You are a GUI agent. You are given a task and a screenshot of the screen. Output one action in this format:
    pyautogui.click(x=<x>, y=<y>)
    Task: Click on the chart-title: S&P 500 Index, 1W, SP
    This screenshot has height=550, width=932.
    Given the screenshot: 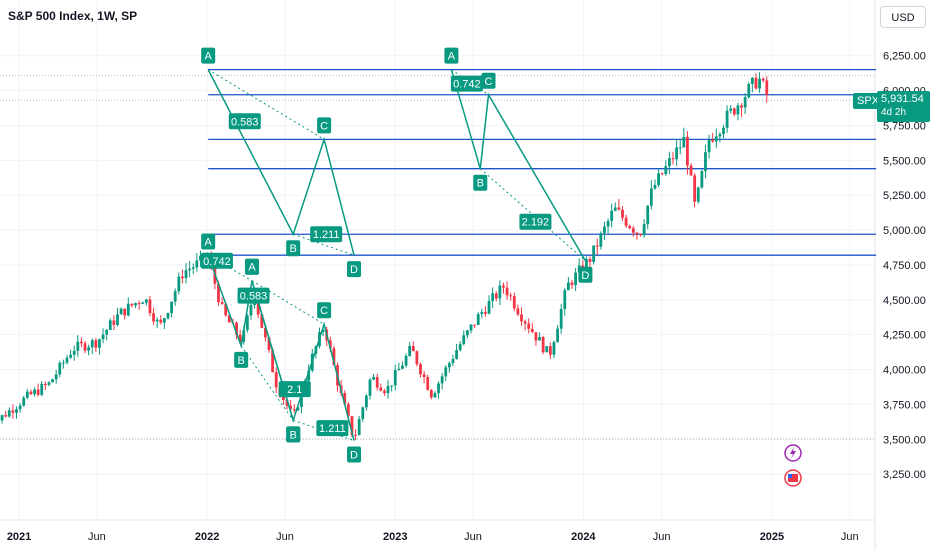 What is the action you would take?
    pyautogui.click(x=73, y=16)
    